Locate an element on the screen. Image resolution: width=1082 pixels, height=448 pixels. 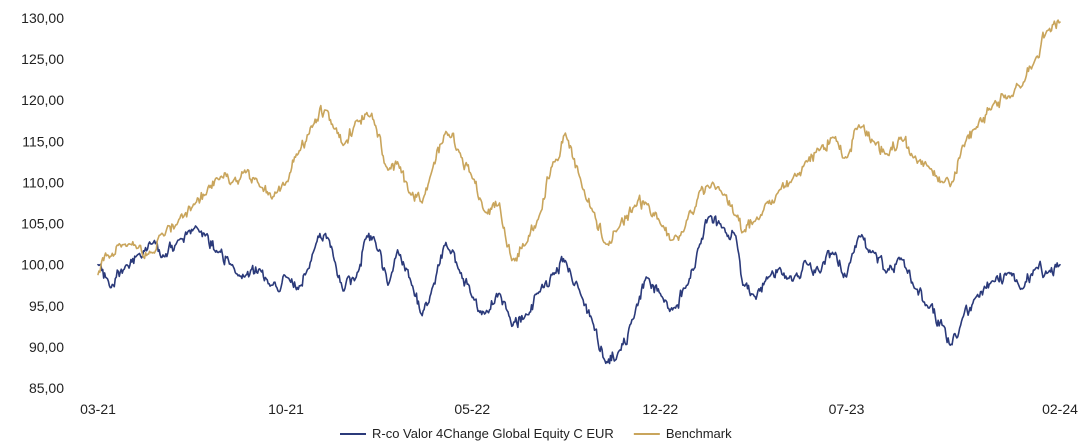
y-tick-label: 125,00 is located at coordinates (42, 59).